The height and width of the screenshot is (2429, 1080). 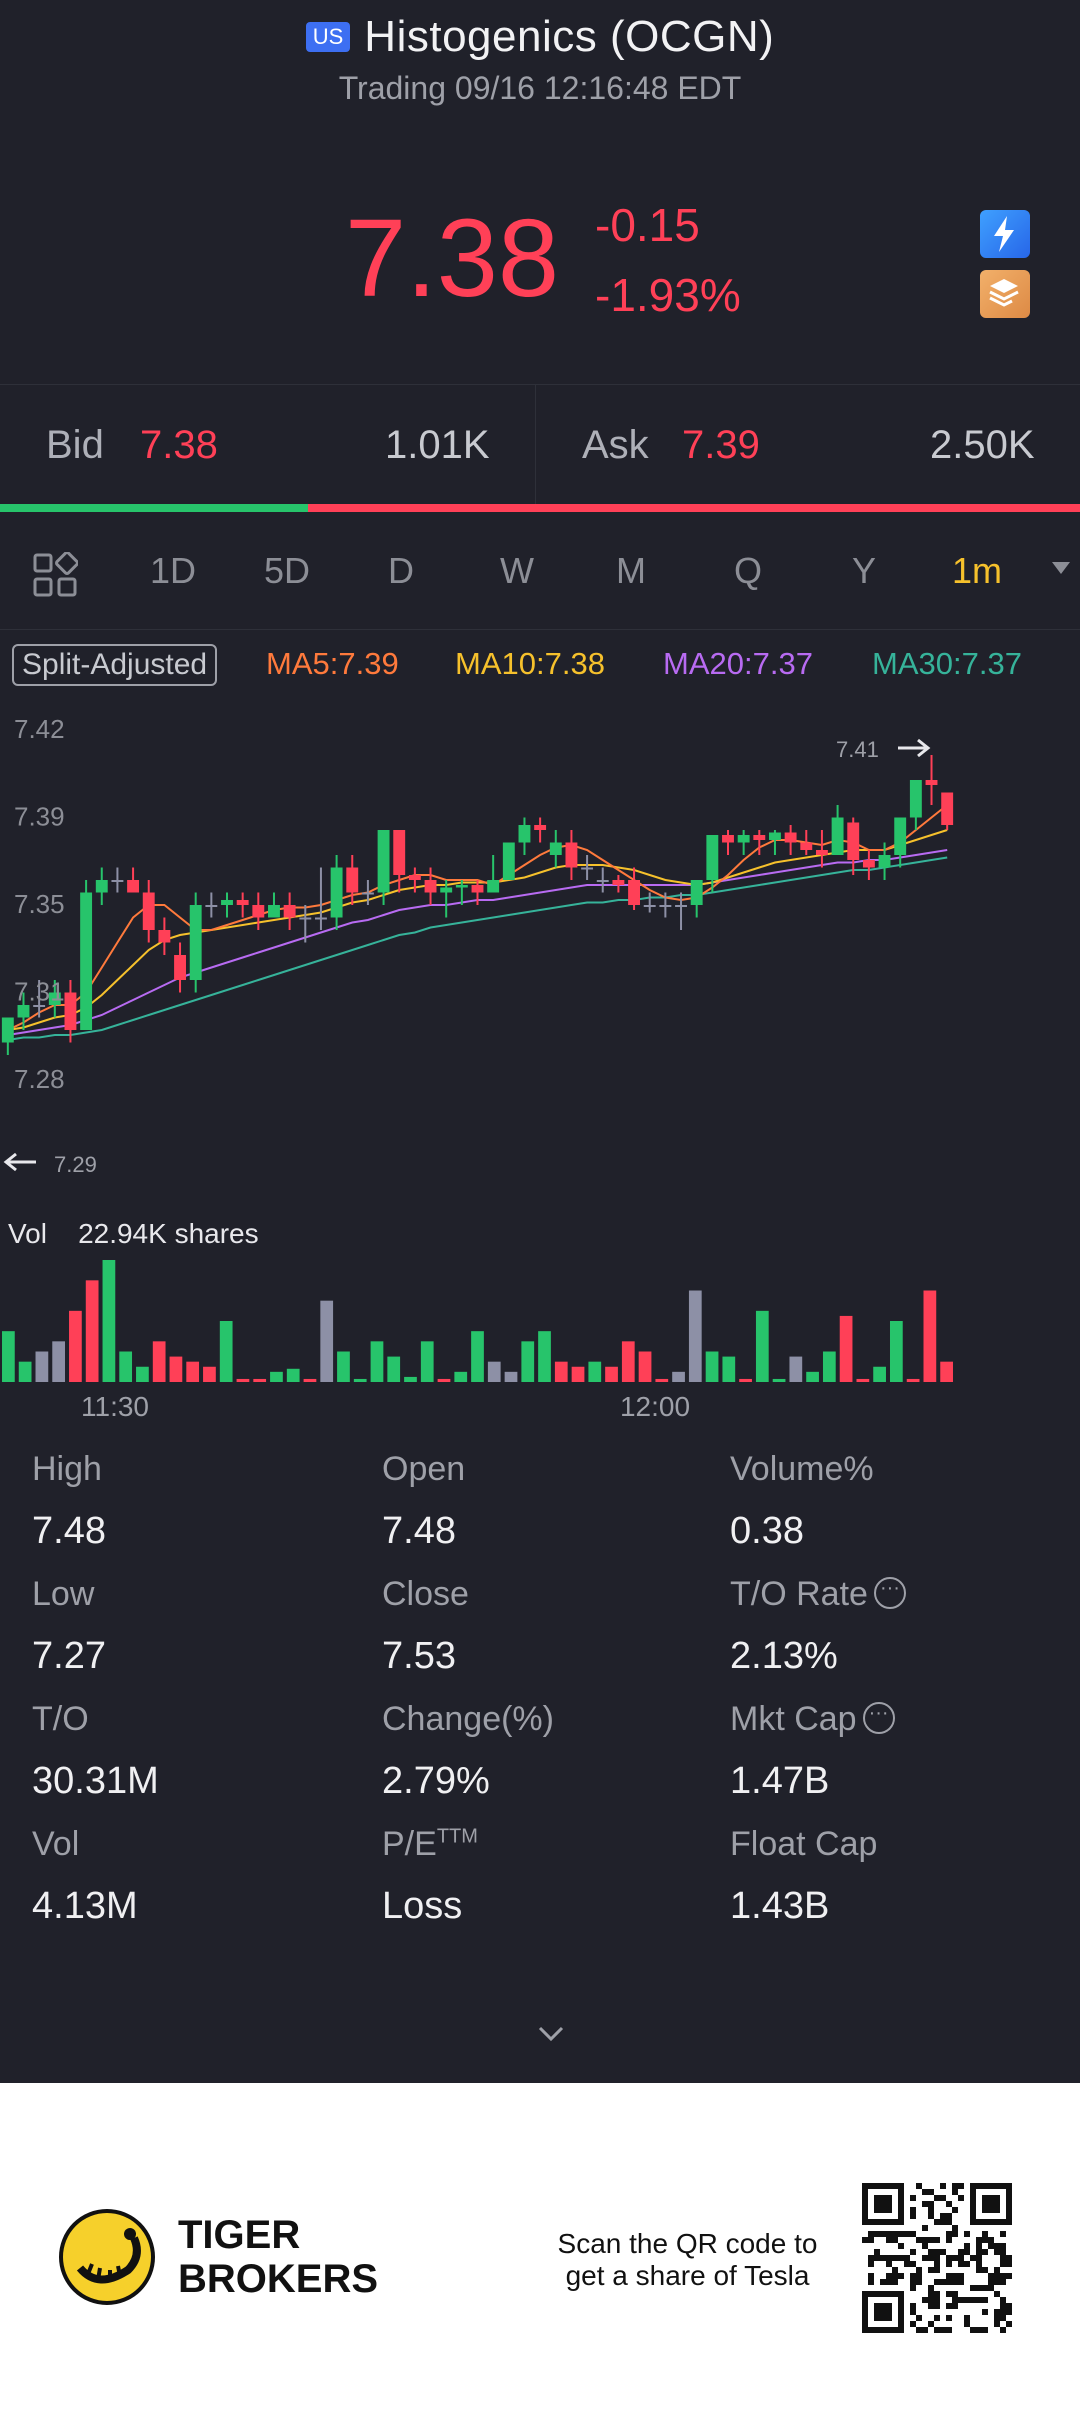 I want to click on y-tick-label: 7.42, so click(x=39, y=729).